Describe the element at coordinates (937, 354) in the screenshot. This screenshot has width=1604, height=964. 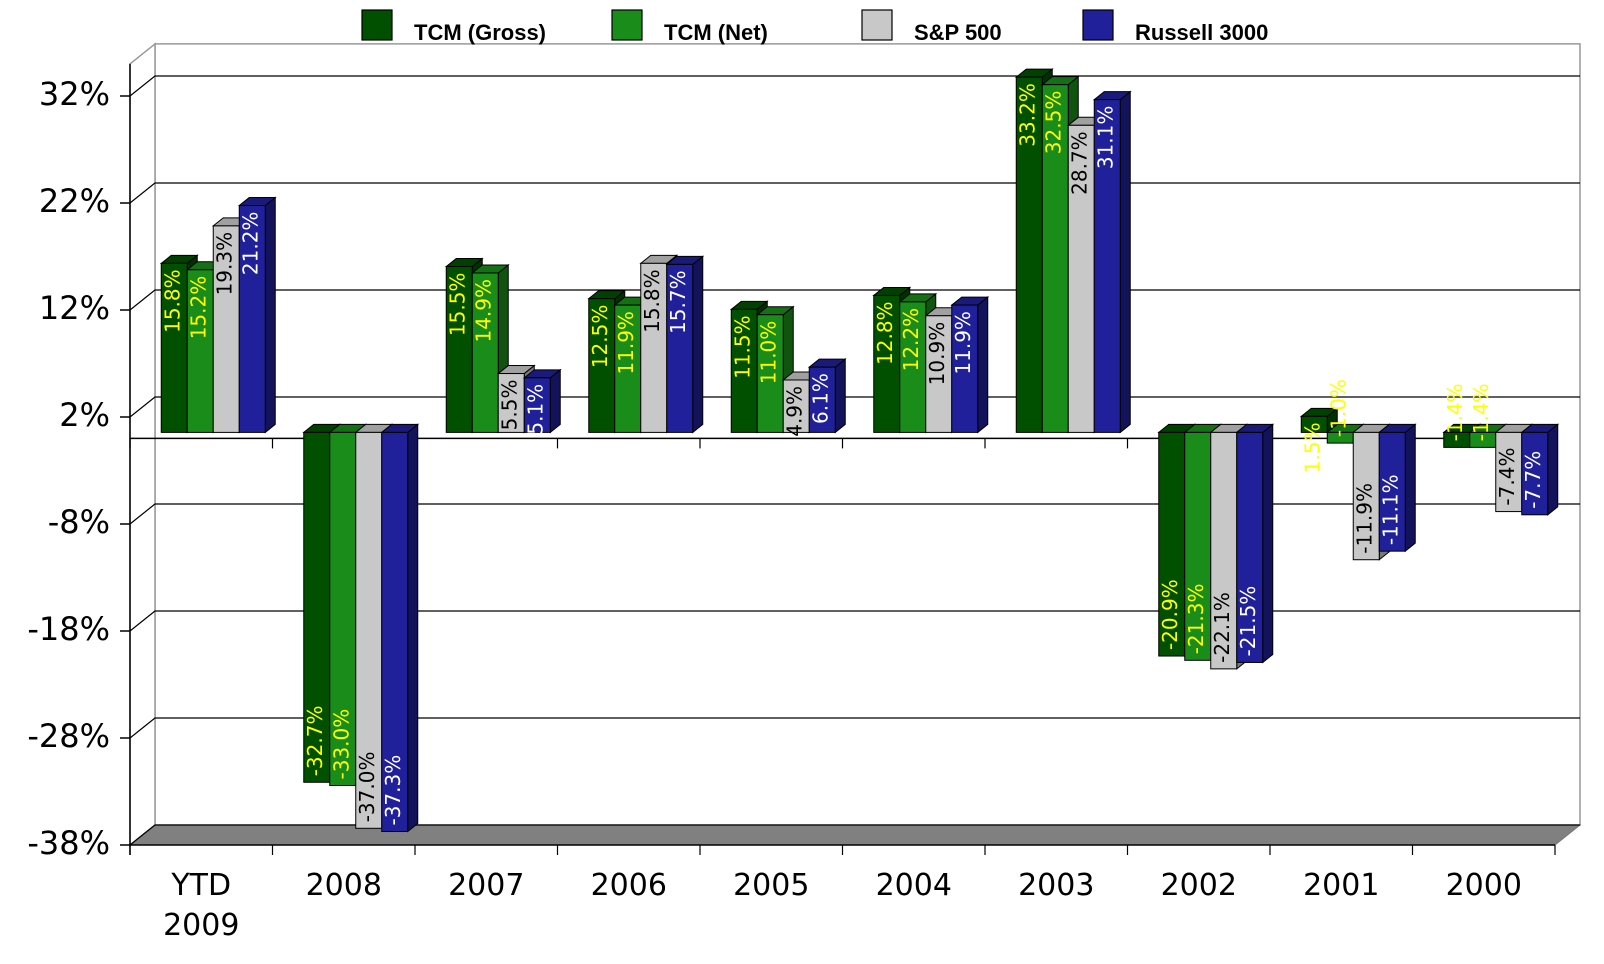
I see `value-label: 10.9%` at that location.